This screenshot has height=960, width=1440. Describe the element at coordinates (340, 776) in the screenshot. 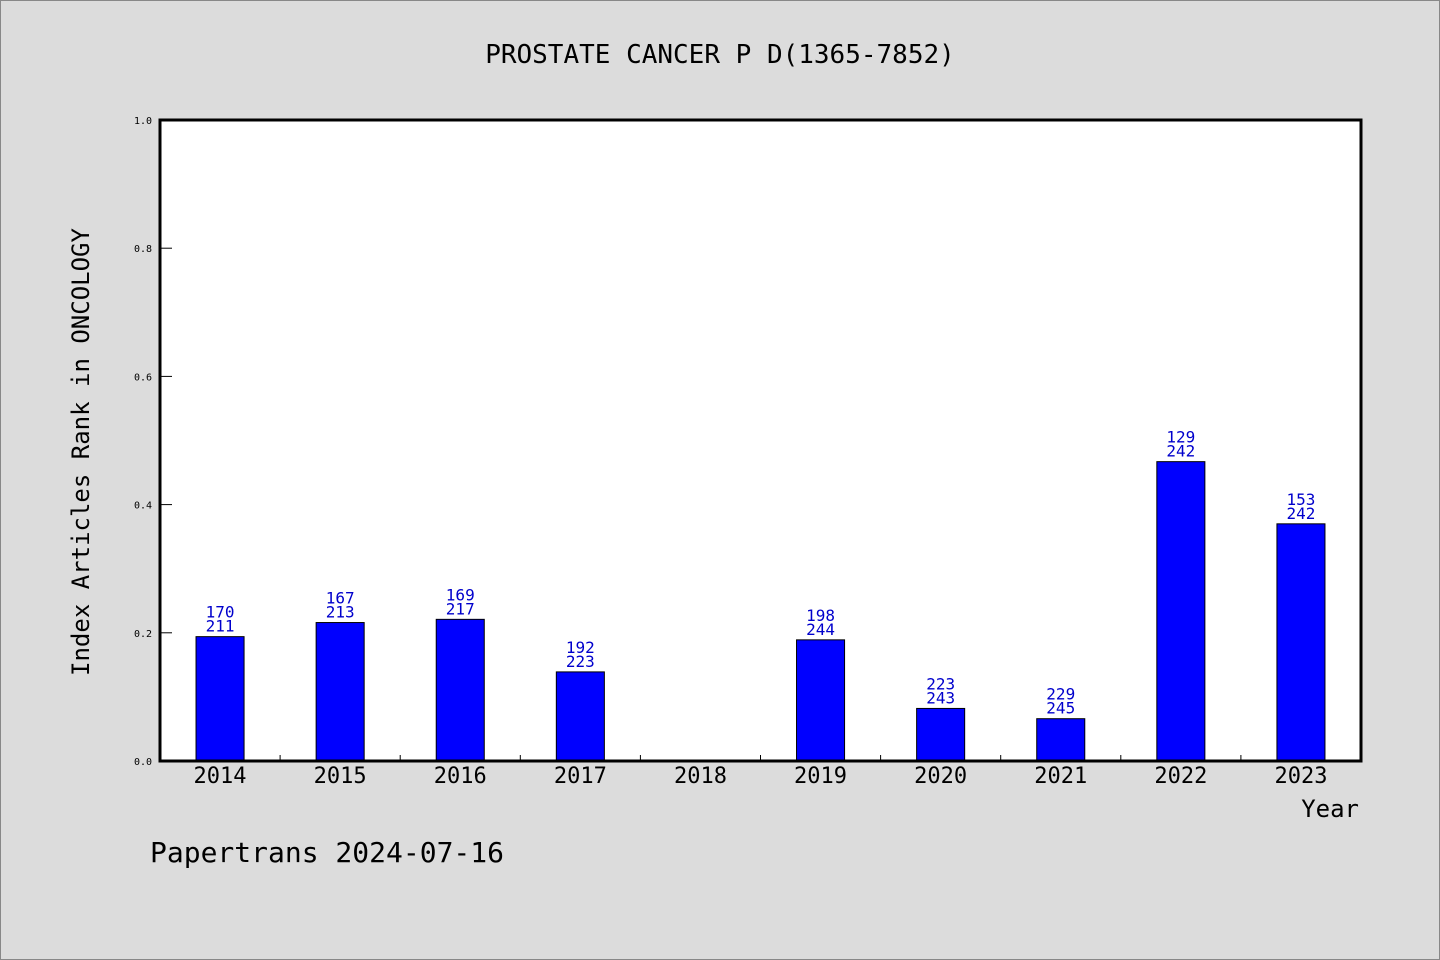

I see `x-tick-label: 2015` at that location.